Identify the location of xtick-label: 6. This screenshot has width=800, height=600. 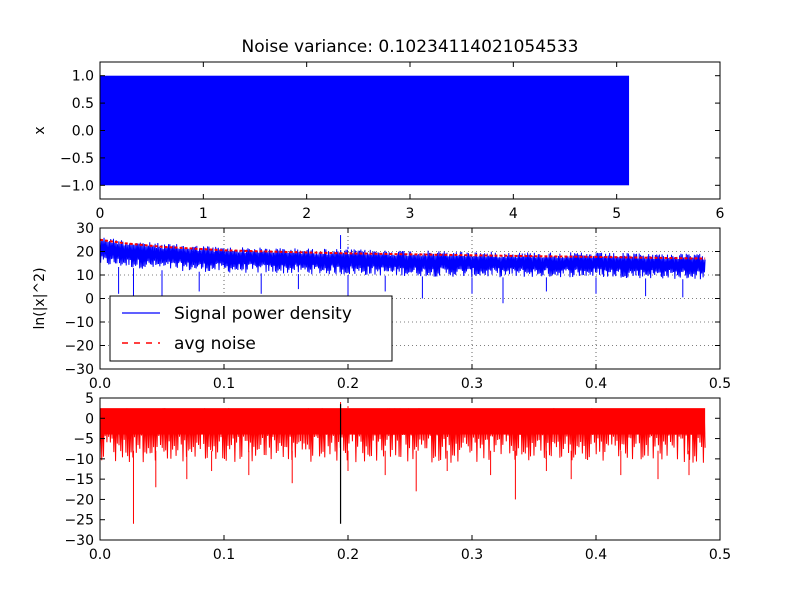
(720, 214).